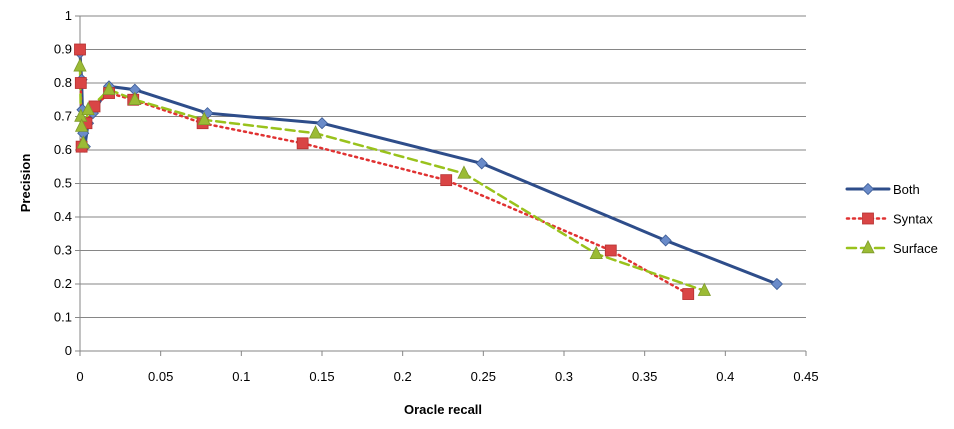 This screenshot has height=429, width=954. I want to click on legend-marker-syntax, so click(868, 218).